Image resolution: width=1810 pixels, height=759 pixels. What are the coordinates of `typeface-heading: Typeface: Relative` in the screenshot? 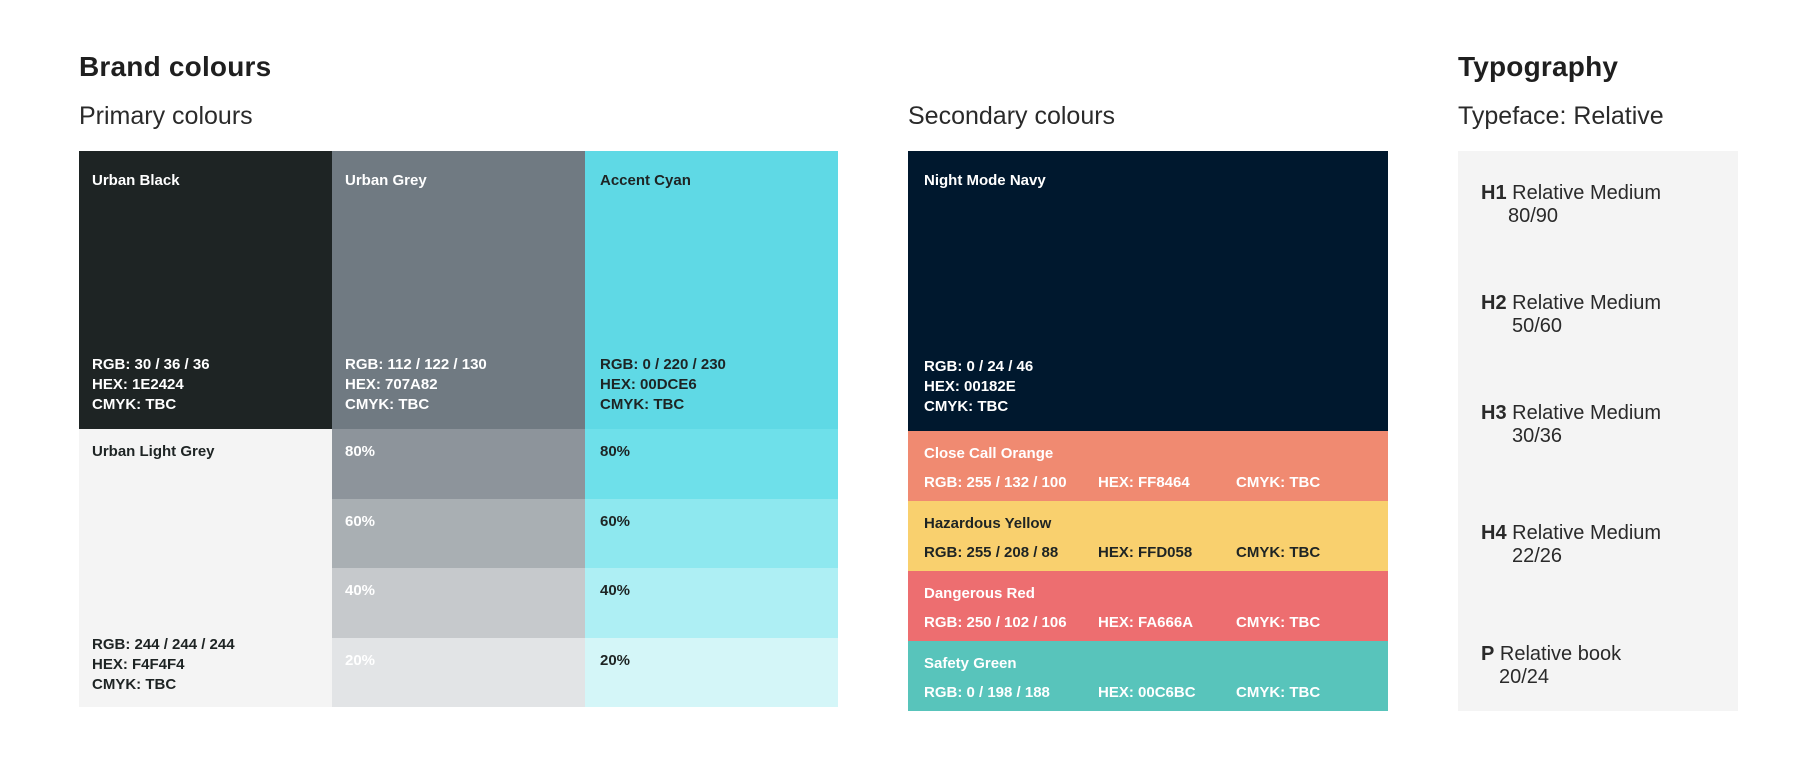 It's located at (1561, 116).